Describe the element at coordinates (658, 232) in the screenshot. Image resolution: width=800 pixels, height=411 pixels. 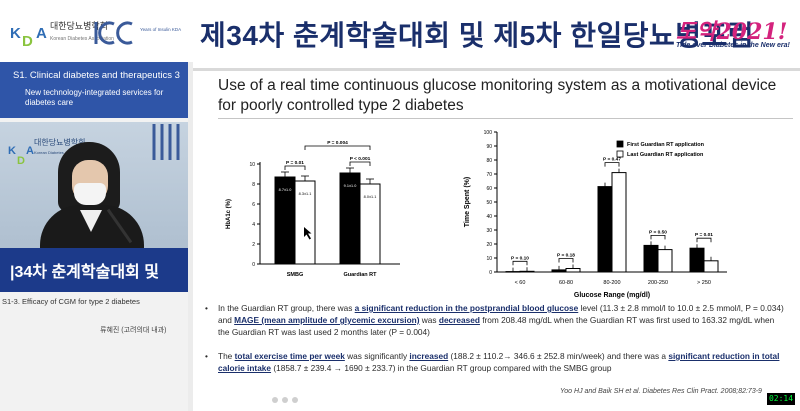
I see `p-value-label: P = 0.50` at that location.